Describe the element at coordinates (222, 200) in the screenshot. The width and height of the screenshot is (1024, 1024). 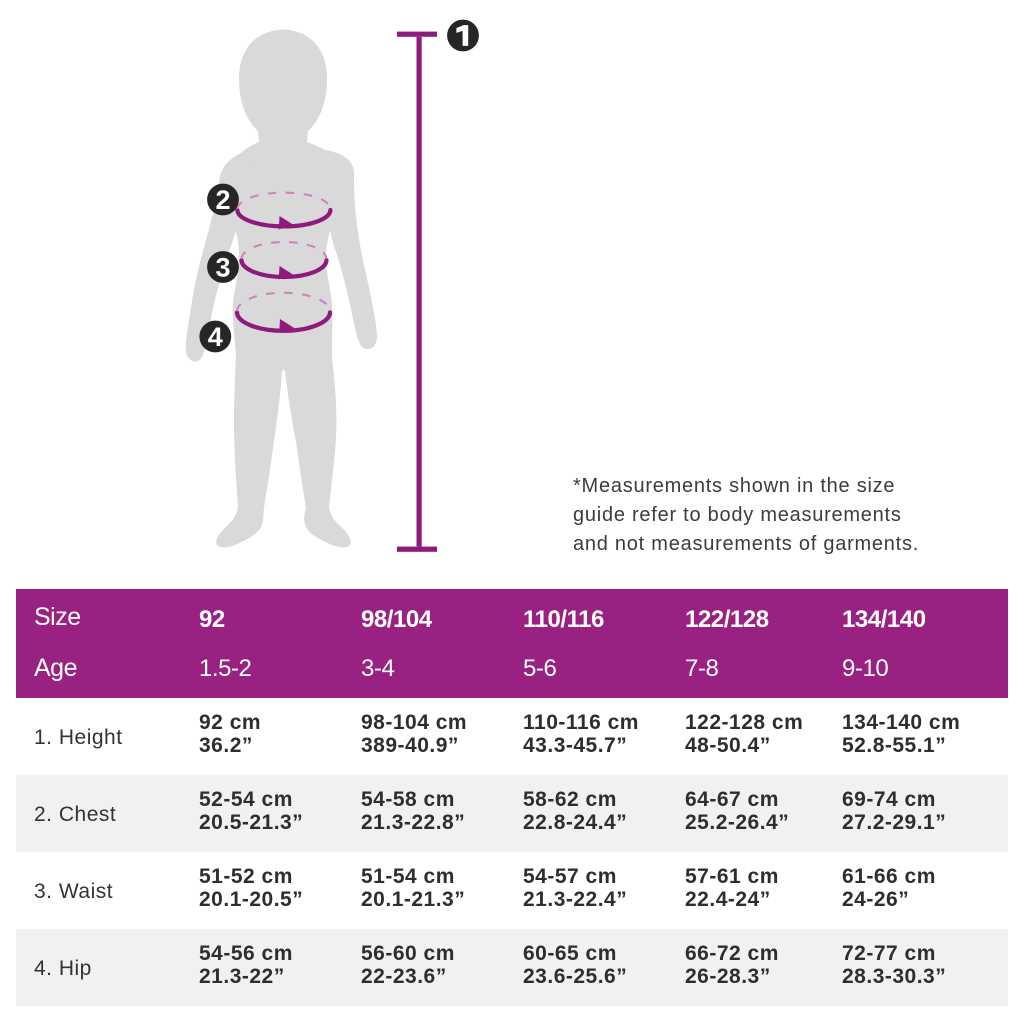
I see `svg-text: 2` at that location.